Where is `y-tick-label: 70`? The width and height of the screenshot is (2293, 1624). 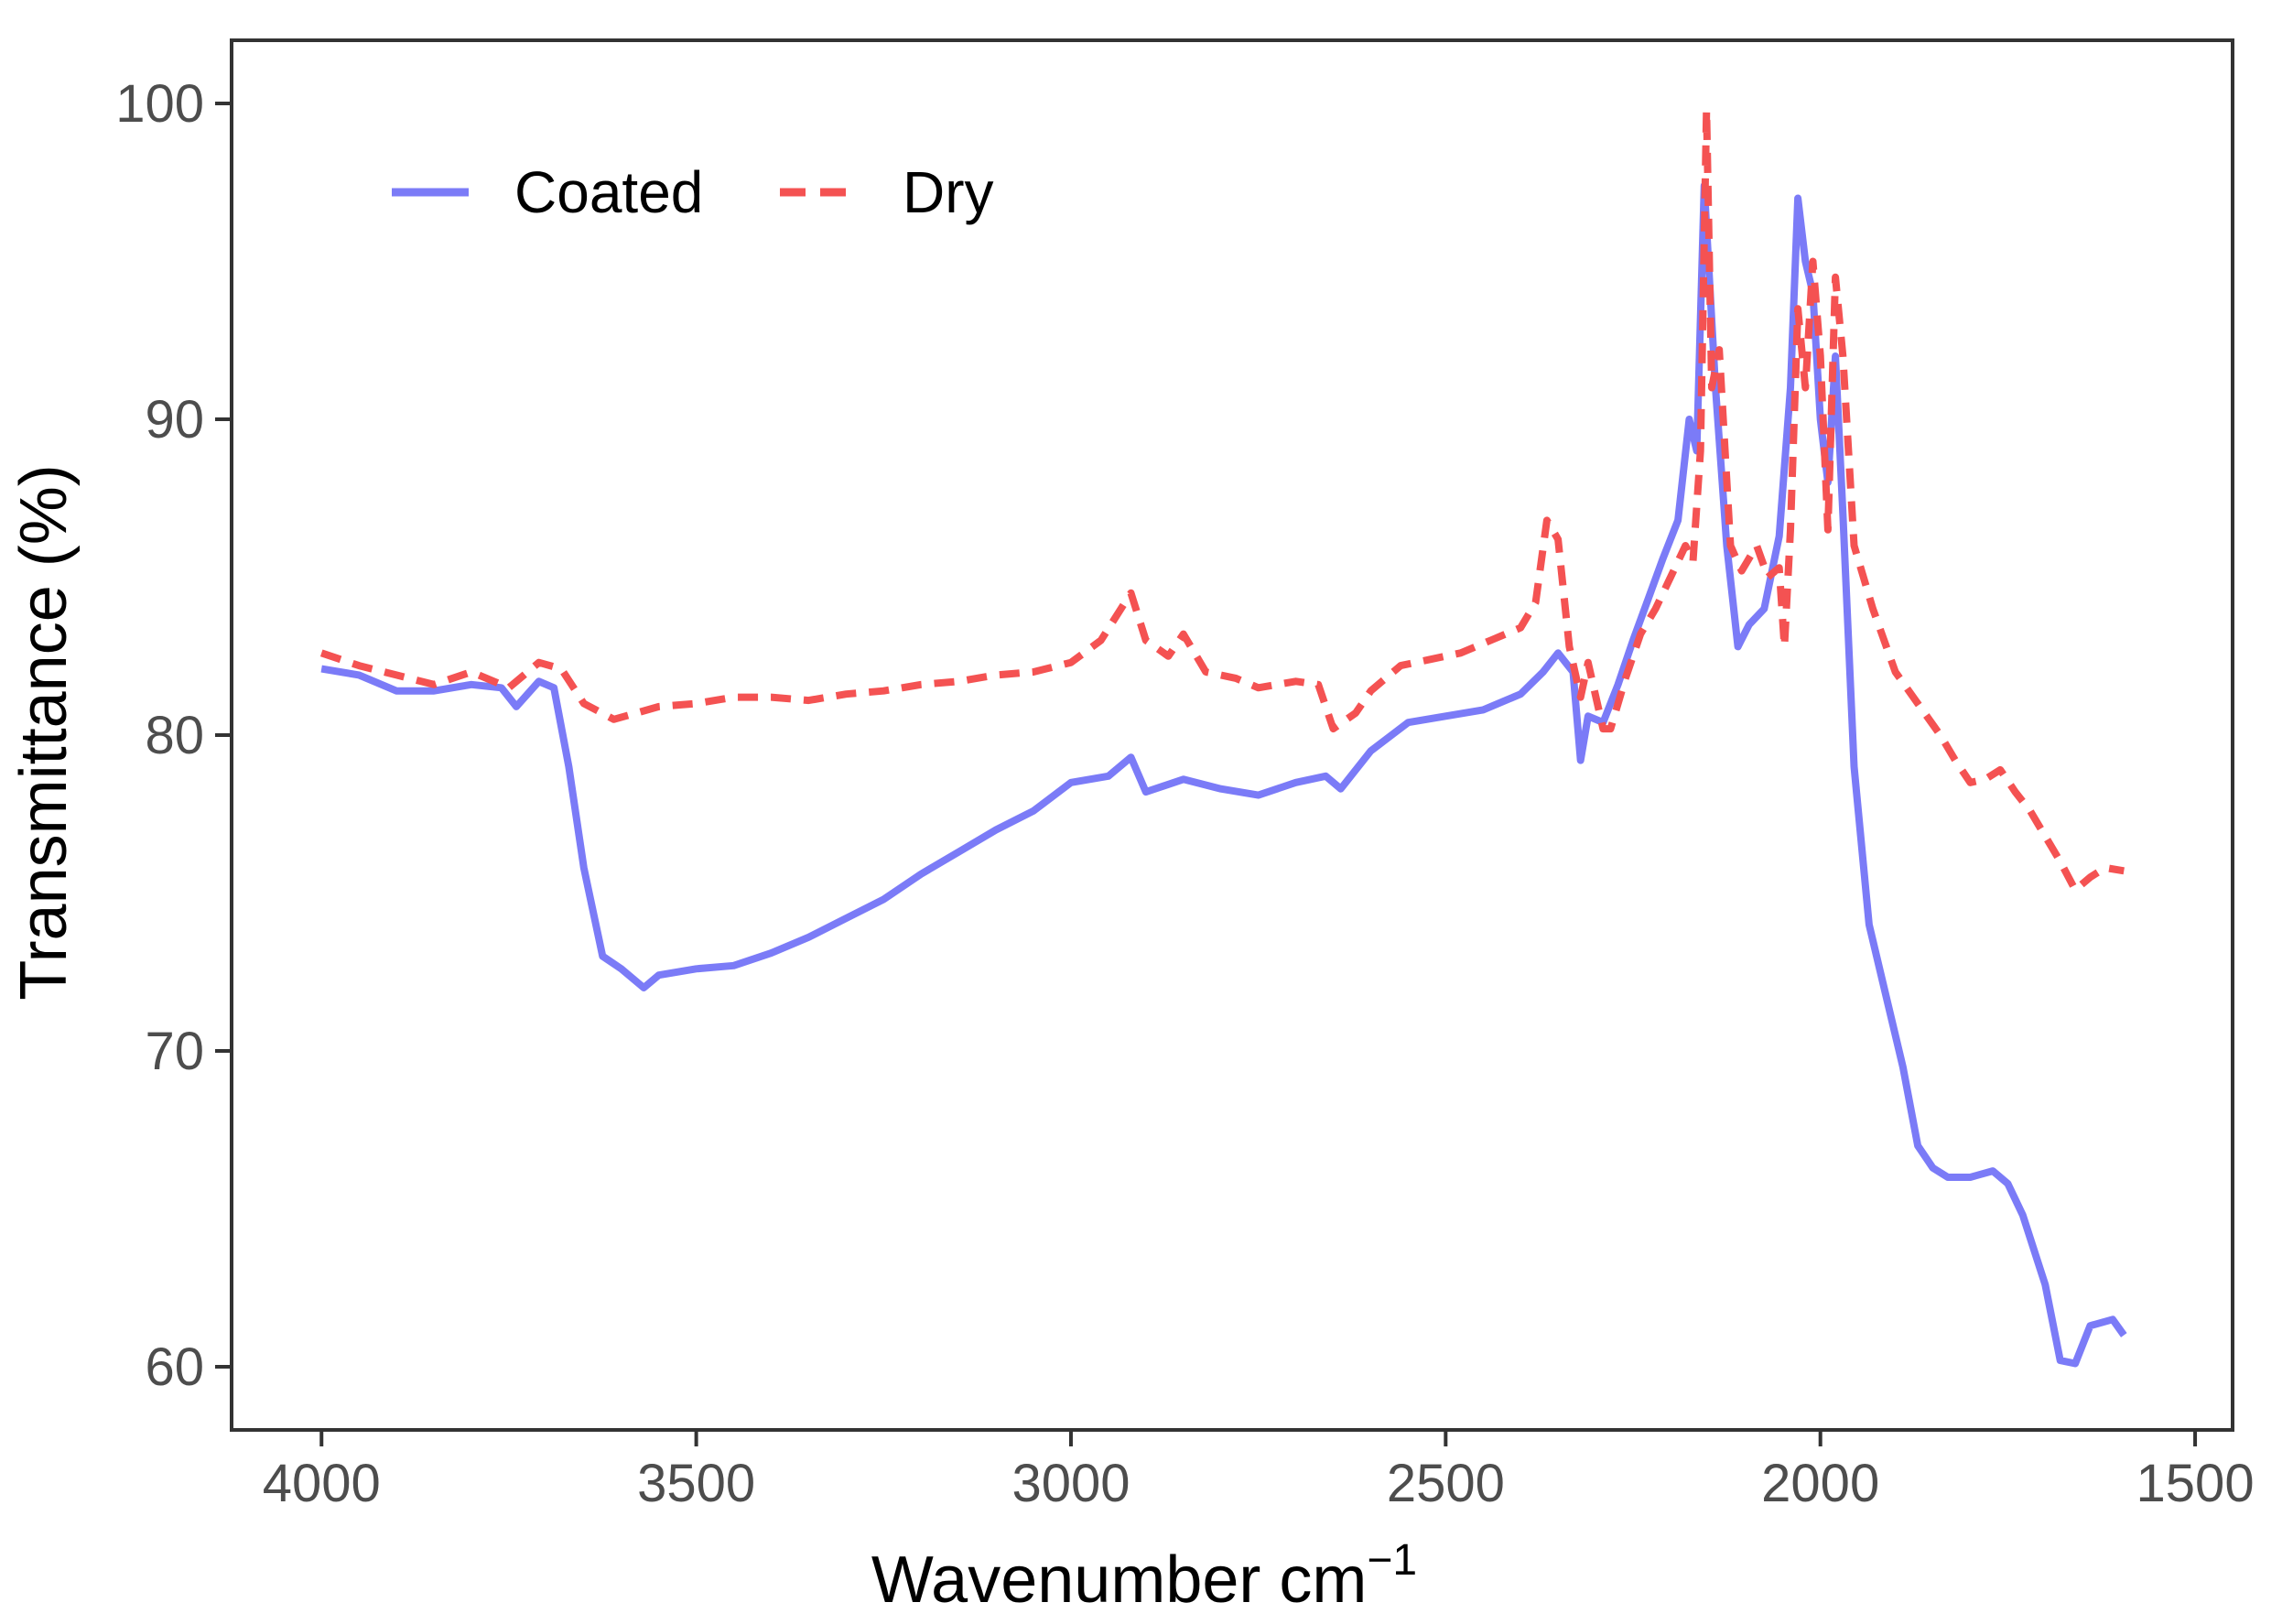 y-tick-label: 70 is located at coordinates (174, 1051).